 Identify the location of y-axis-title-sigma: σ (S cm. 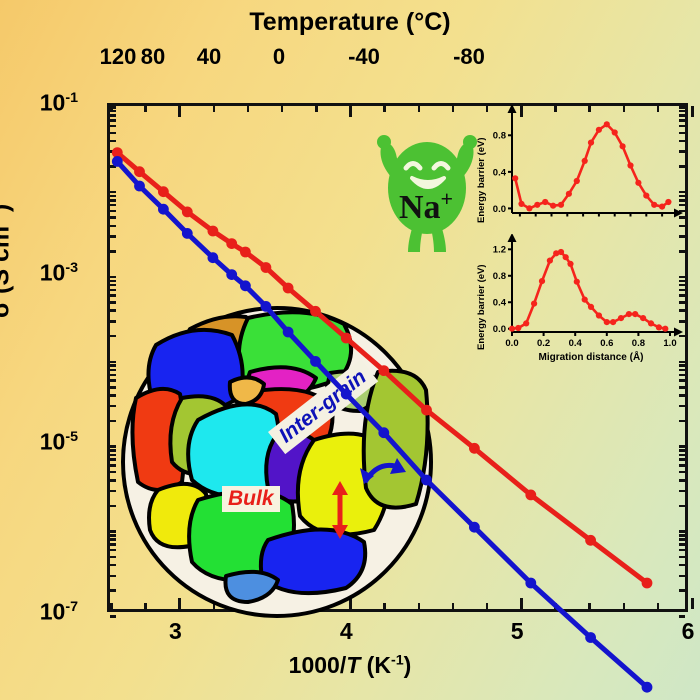
(7, 271).